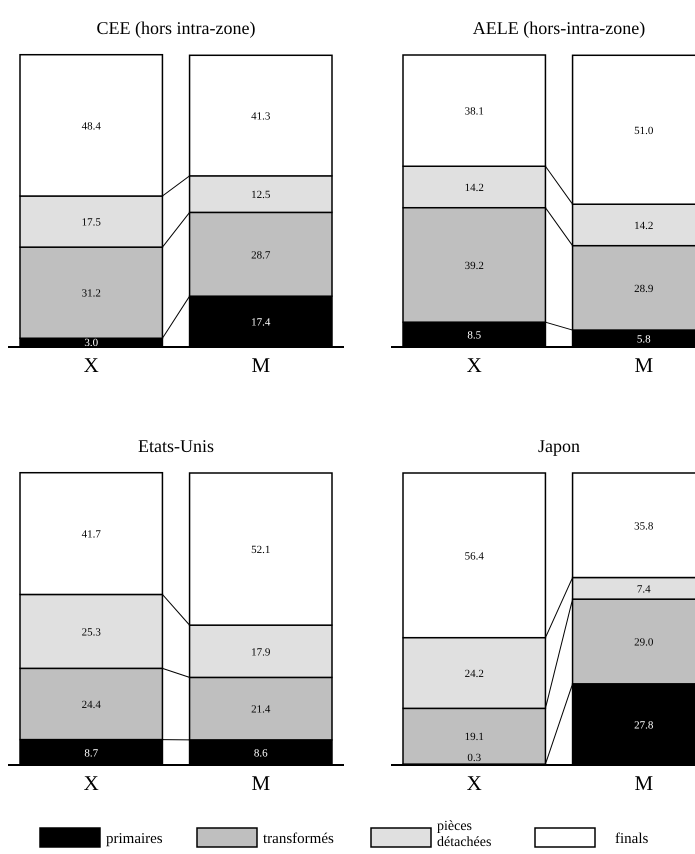  What do you see at coordinates (261, 116) in the screenshot?
I see `data-label: 41.3` at bounding box center [261, 116].